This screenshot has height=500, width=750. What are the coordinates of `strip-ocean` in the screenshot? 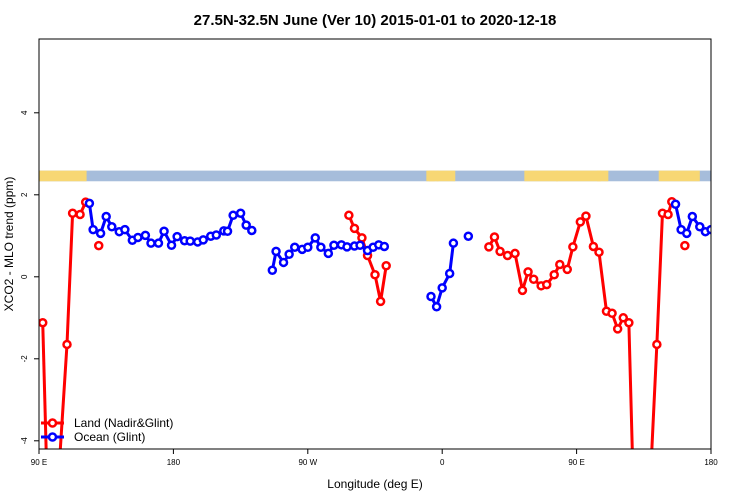 It's located at (375, 176).